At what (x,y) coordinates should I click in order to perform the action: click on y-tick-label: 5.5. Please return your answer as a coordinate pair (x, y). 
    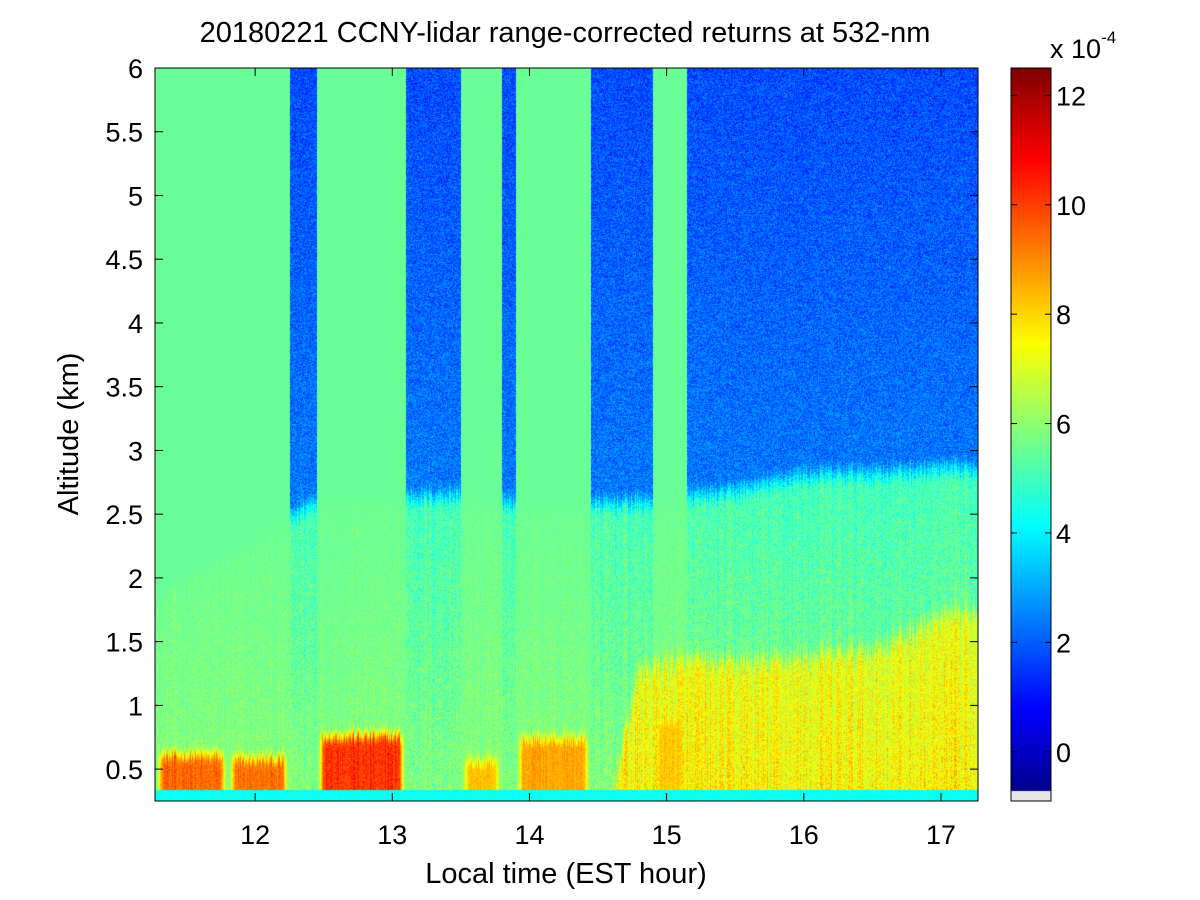
    Looking at the image, I should click on (124, 133).